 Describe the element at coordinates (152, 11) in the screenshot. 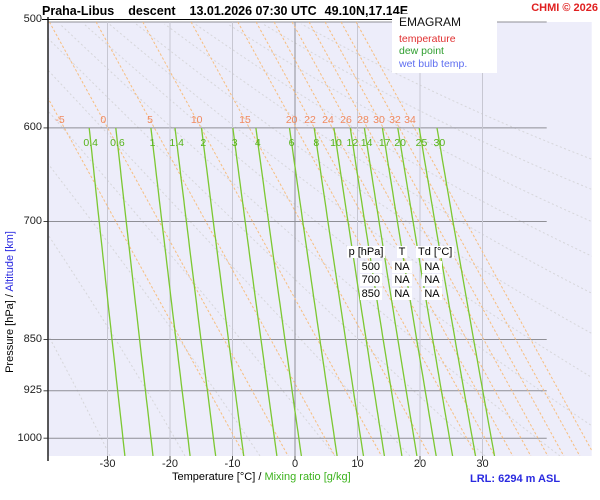

I see `sounding-mode: descent` at that location.